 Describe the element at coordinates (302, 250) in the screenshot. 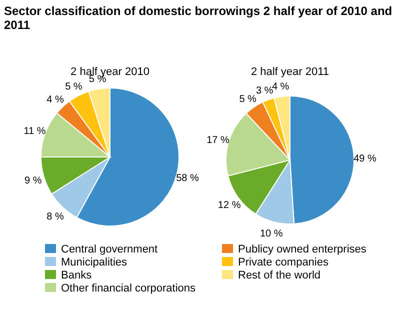

I see `legend-label: Publicy owned enterprises` at that location.